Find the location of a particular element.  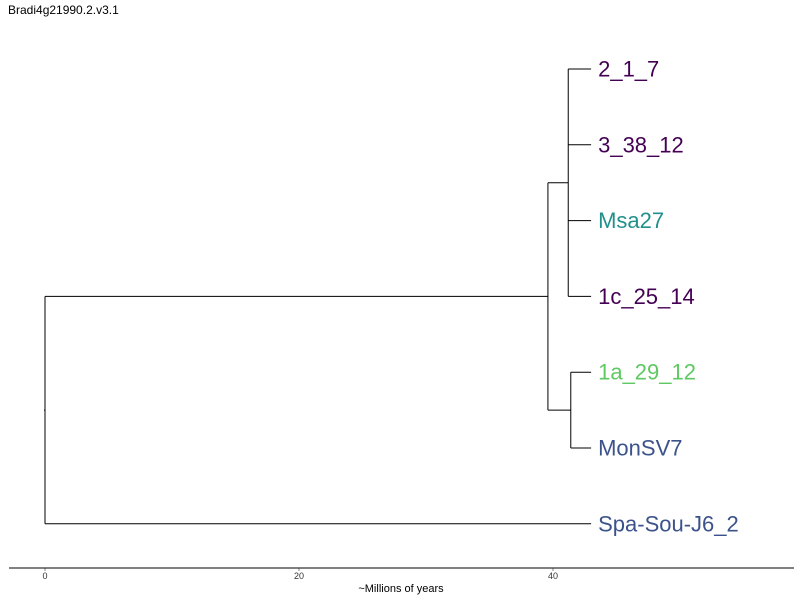

leaf-label: Spa-Sou-J6_2 is located at coordinates (668, 523).